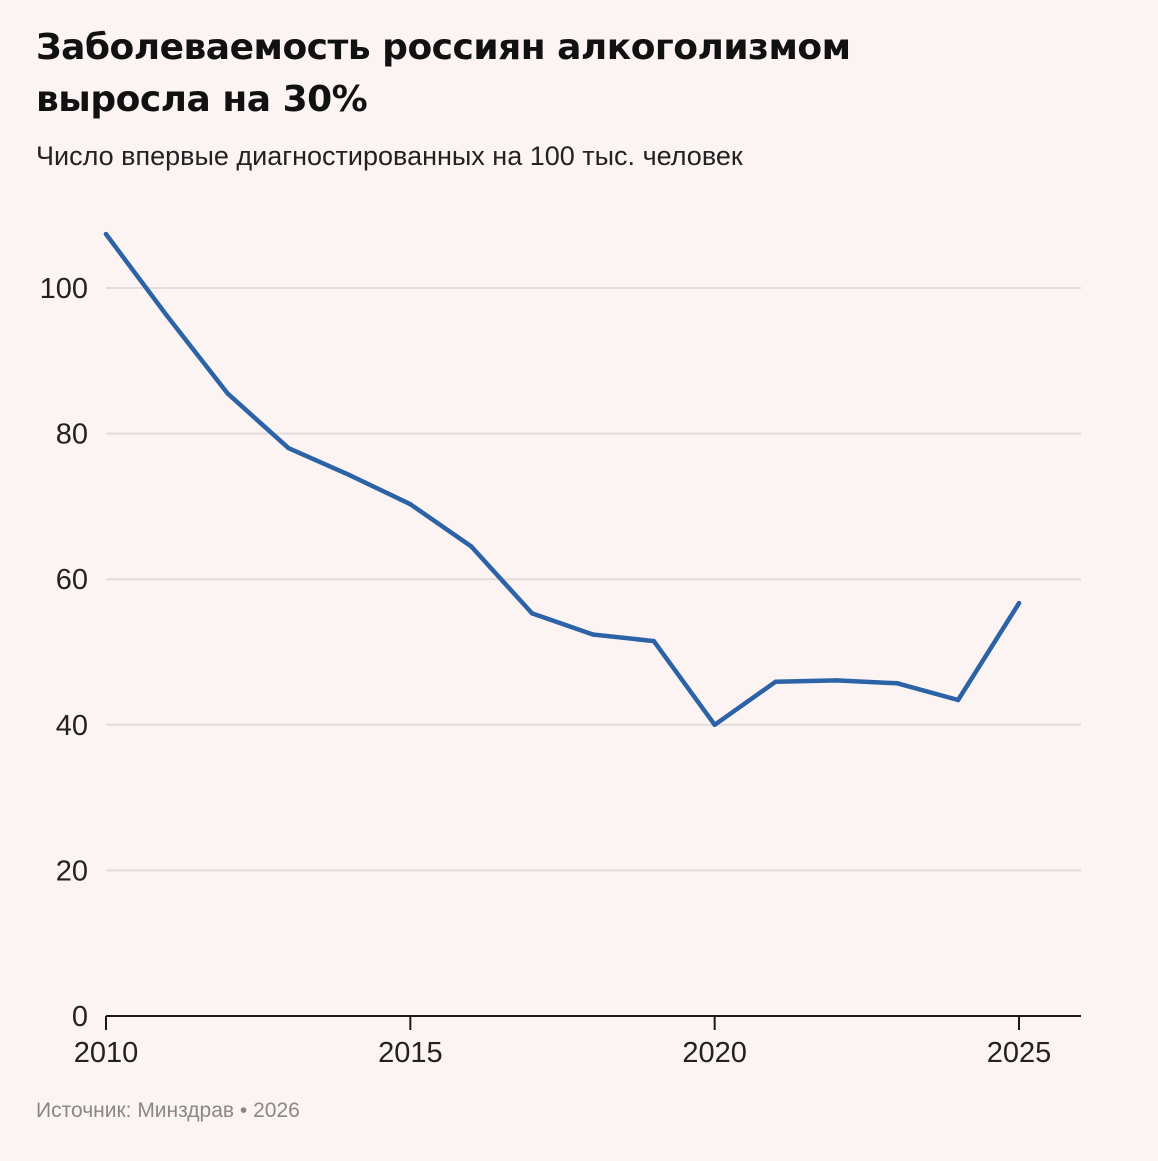 Image resolution: width=1158 pixels, height=1161 pixels. What do you see at coordinates (227, 393) in the screenshot?
I see `data-point-2012` at bounding box center [227, 393].